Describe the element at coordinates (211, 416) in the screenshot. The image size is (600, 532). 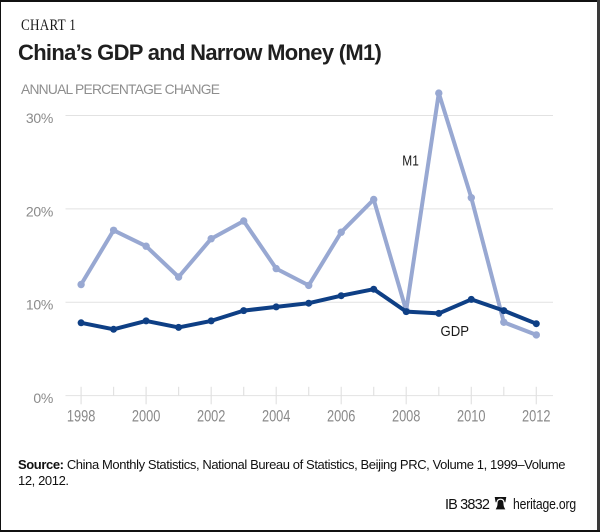
I see `svg-text: 2002` at that location.